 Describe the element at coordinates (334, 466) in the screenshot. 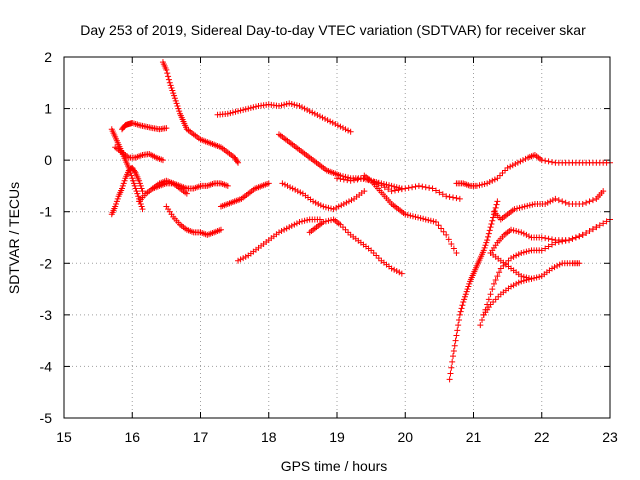

I see `x-axis-label: GPS time / hours` at that location.